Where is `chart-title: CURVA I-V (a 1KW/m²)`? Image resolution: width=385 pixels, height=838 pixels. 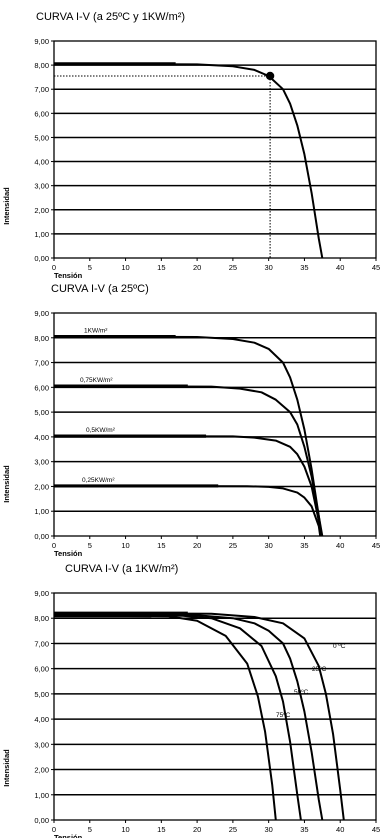 chart-title: CURVA I-V (a 1KW/m²) is located at coordinates (122, 569).